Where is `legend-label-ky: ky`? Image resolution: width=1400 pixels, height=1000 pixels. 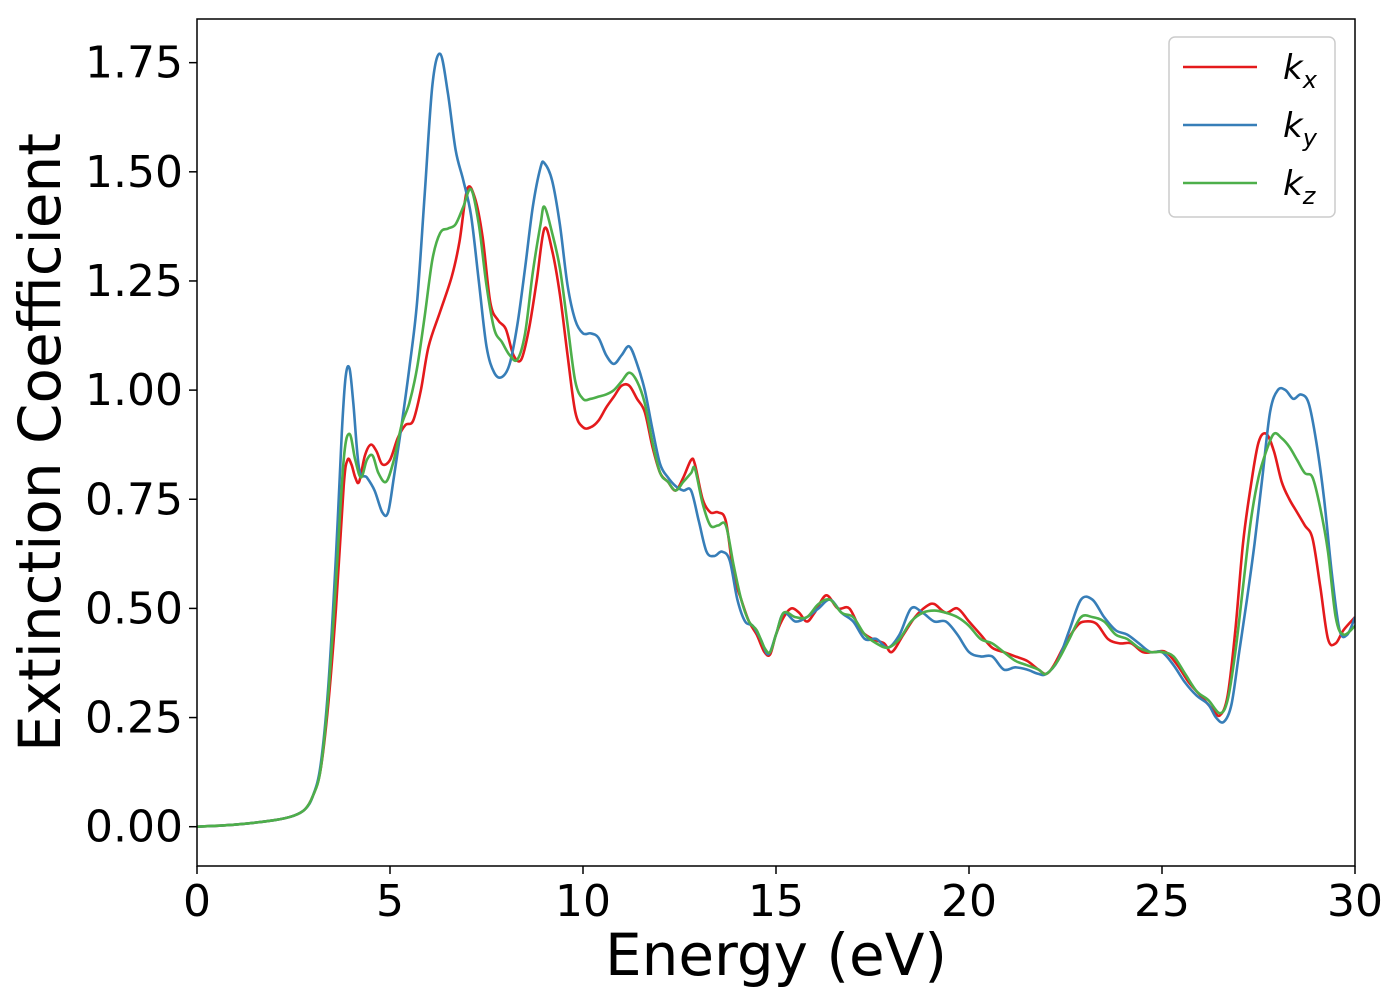
legend-label-ky: ky is located at coordinates (1300, 129).